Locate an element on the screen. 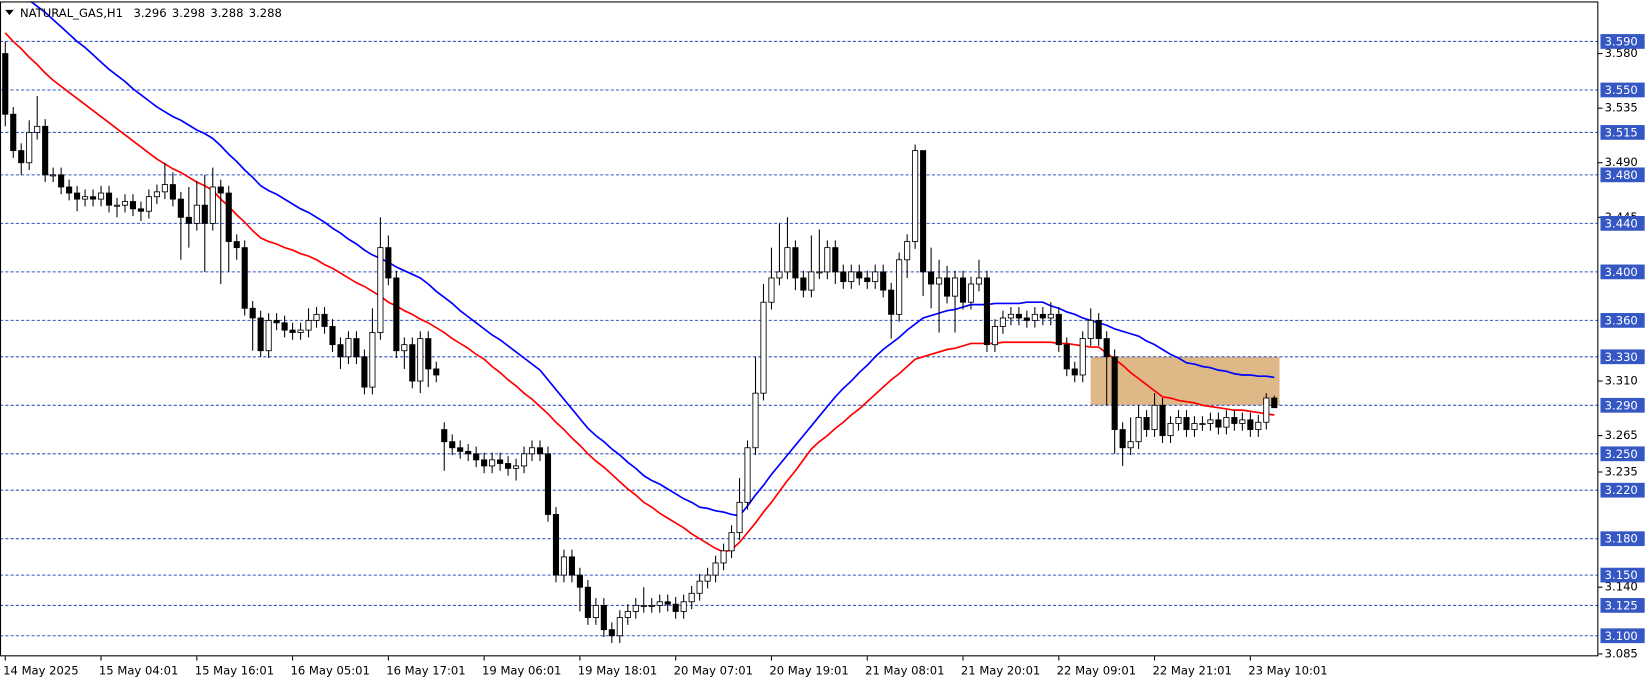 This screenshot has width=1651, height=682. level-label: 3.330 is located at coordinates (1621, 357).